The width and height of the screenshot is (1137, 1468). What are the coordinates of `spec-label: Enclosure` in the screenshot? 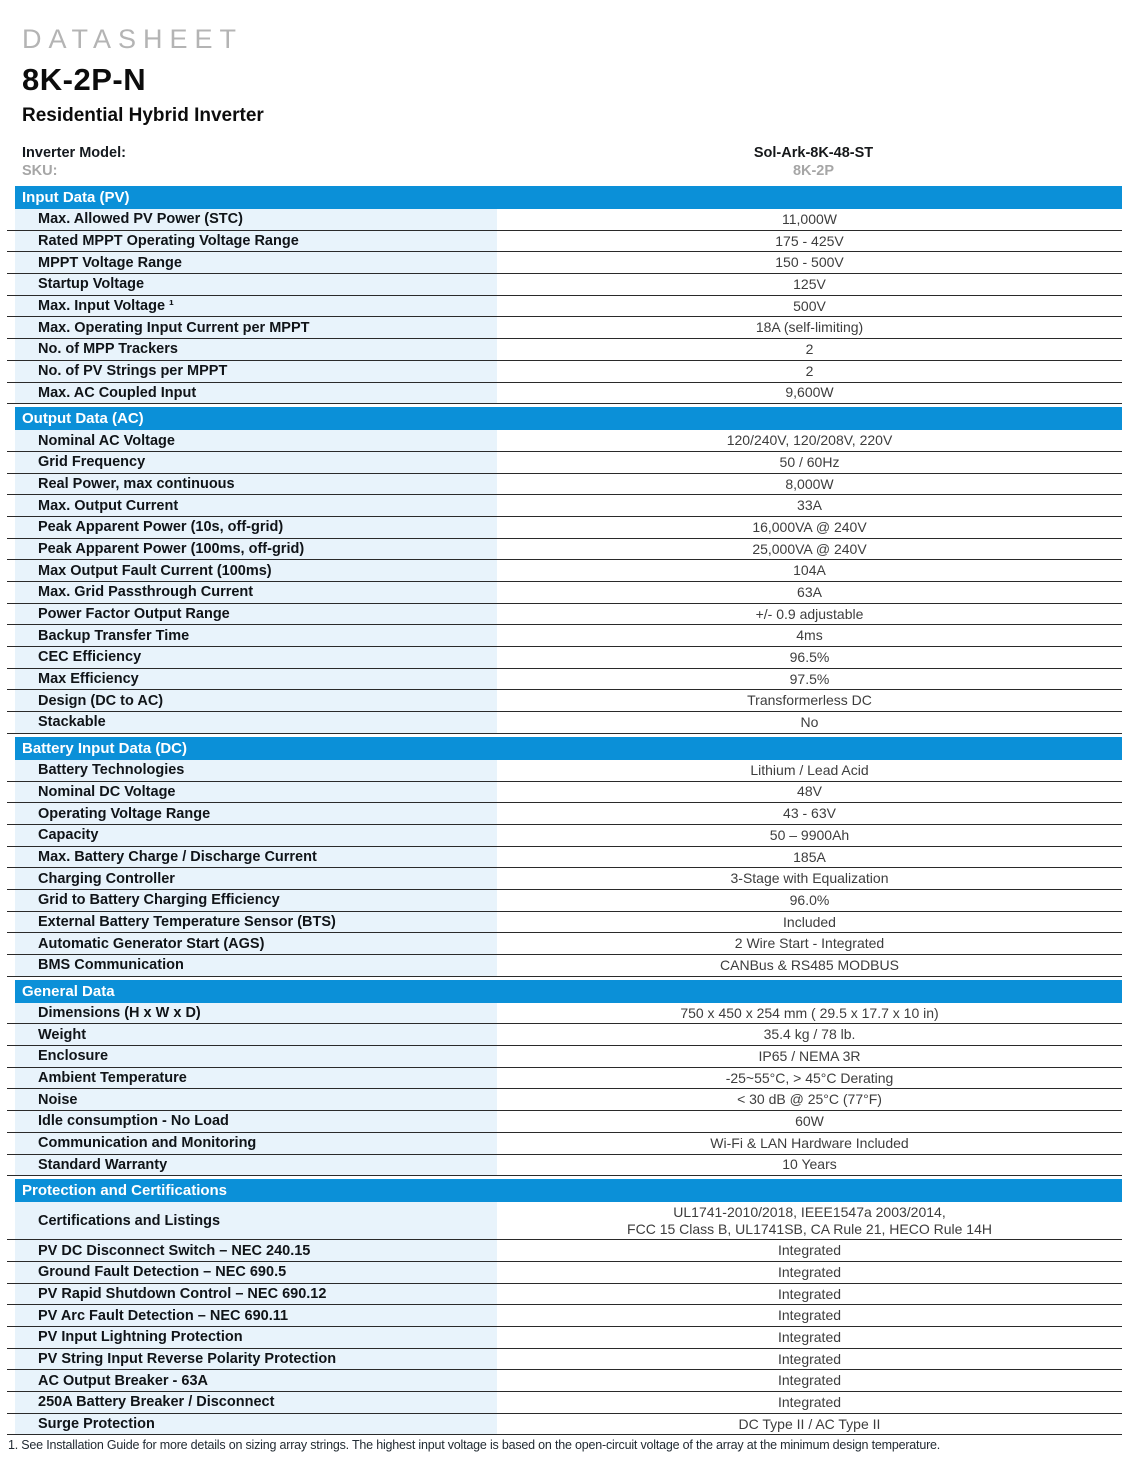 It's located at (256, 1056).